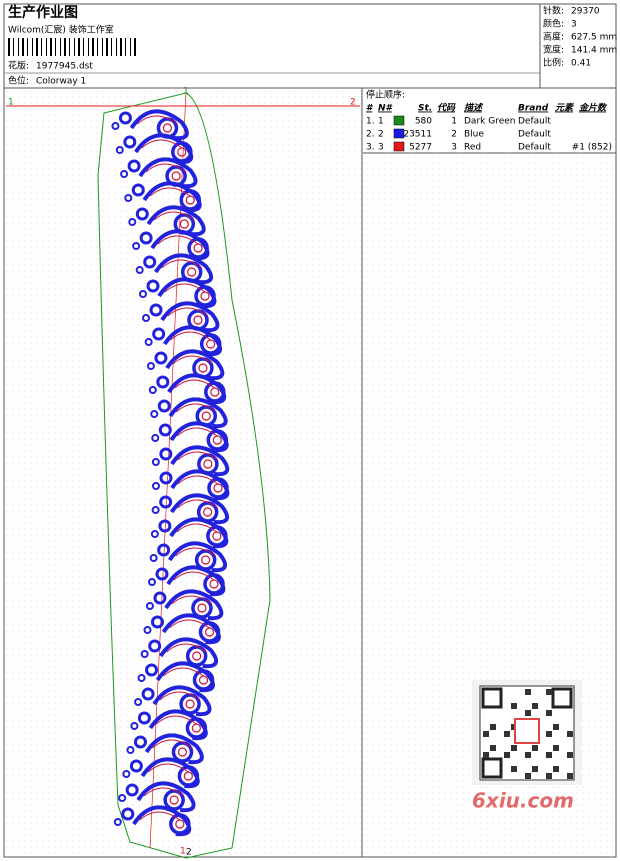 The width and height of the screenshot is (620, 861). Describe the element at coordinates (523, 801) in the screenshot. I see `watermark: 6xiu.com` at that location.